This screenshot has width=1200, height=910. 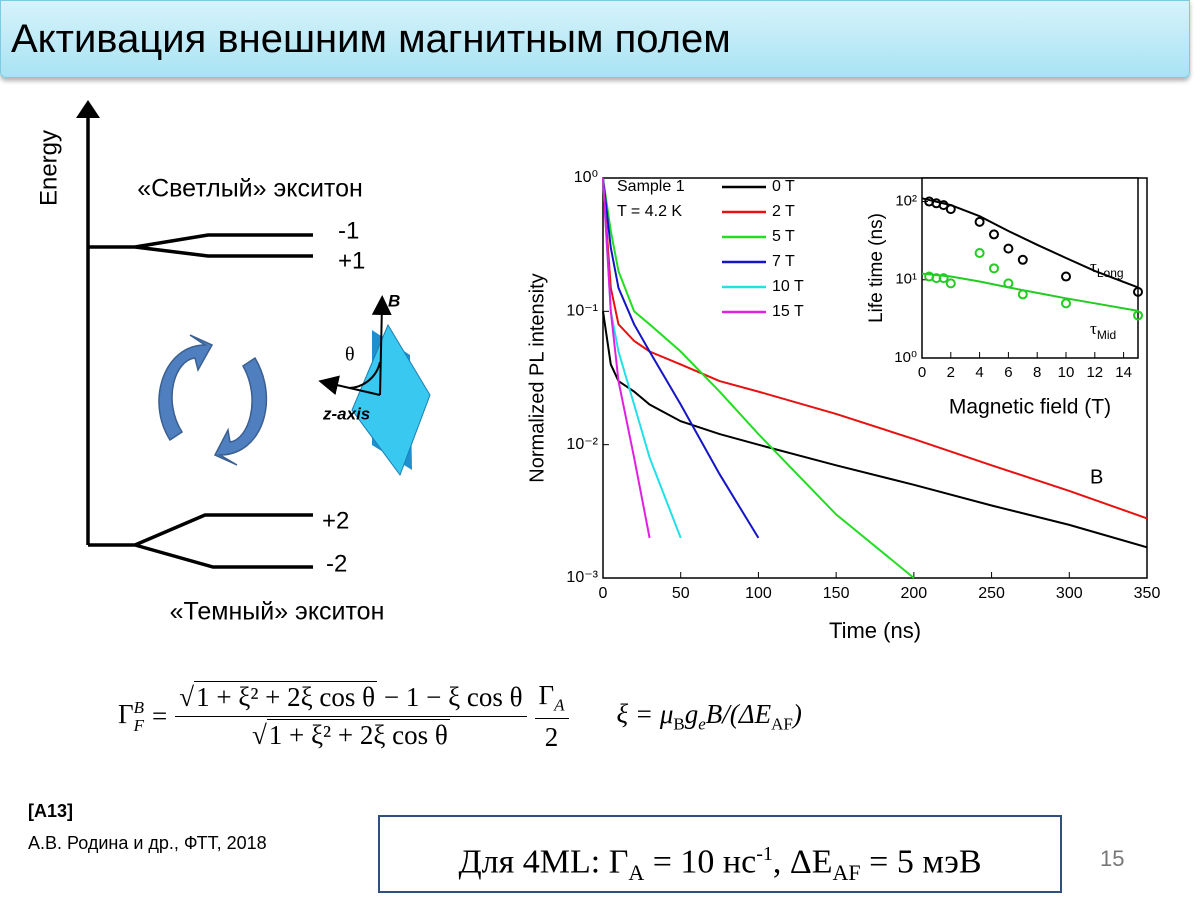 What do you see at coordinates (783, 211) in the screenshot?
I see `legend-label: 2 T` at bounding box center [783, 211].